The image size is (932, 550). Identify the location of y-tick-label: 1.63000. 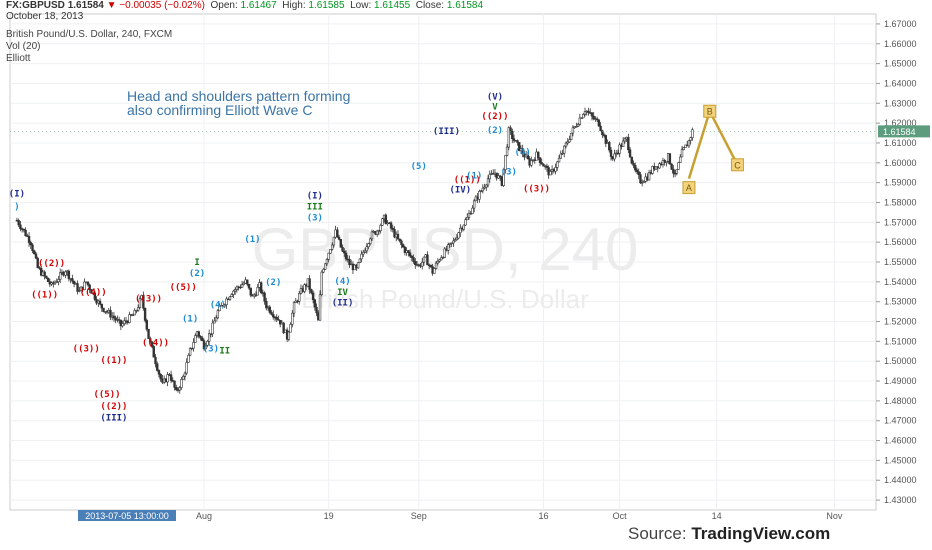
(900, 103).